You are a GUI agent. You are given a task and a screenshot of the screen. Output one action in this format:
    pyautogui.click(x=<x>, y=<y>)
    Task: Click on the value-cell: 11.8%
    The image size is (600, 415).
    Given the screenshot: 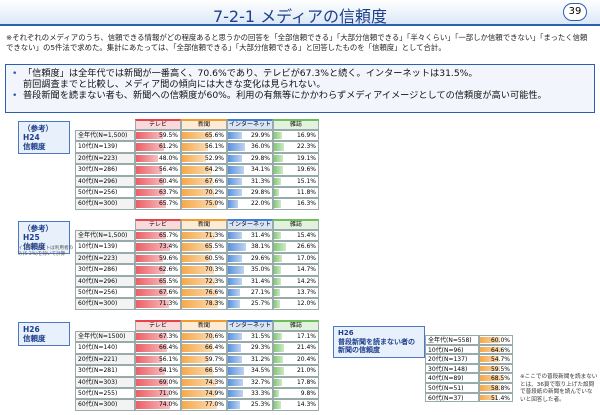 What is the action you would take?
    pyautogui.click(x=296, y=193)
    